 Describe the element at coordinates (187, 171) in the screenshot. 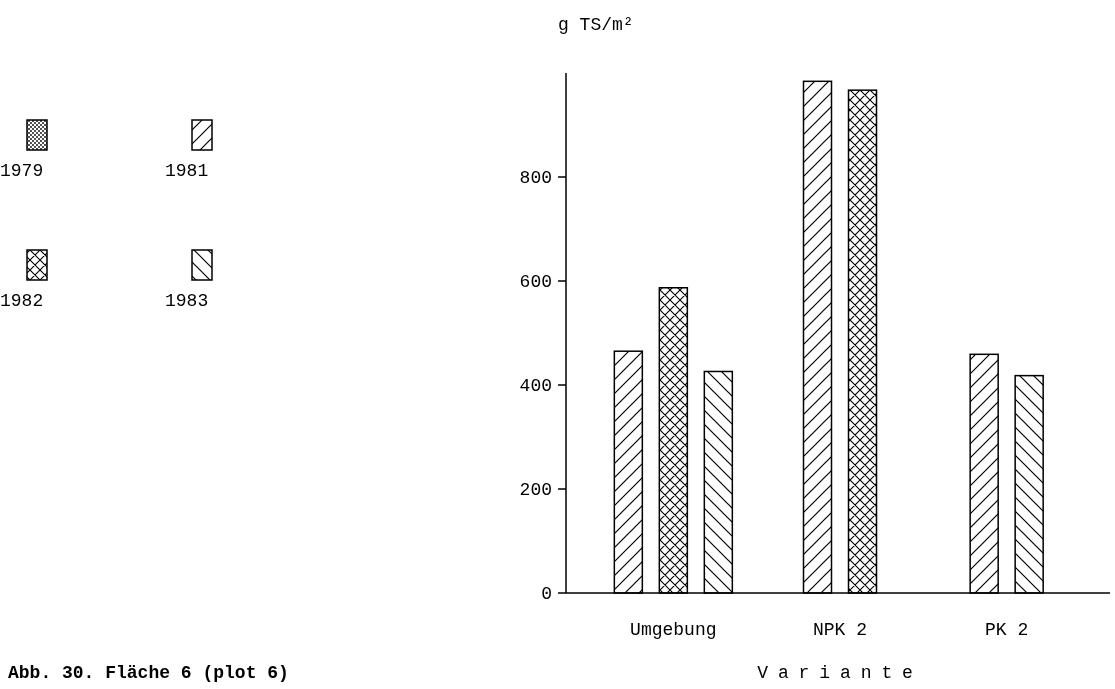

I see `legend-label: 1981` at that location.